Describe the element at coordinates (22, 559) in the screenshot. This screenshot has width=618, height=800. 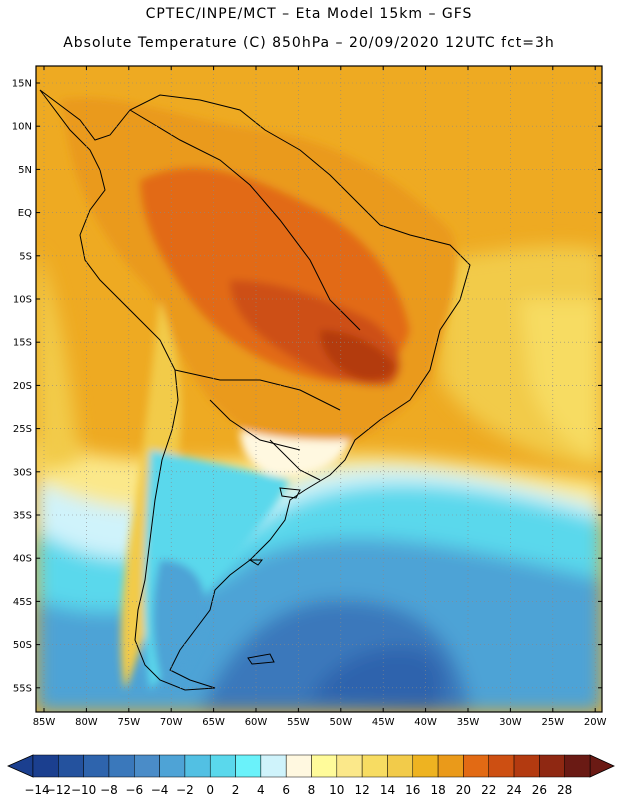
I see `lat-label: 40S` at that location.